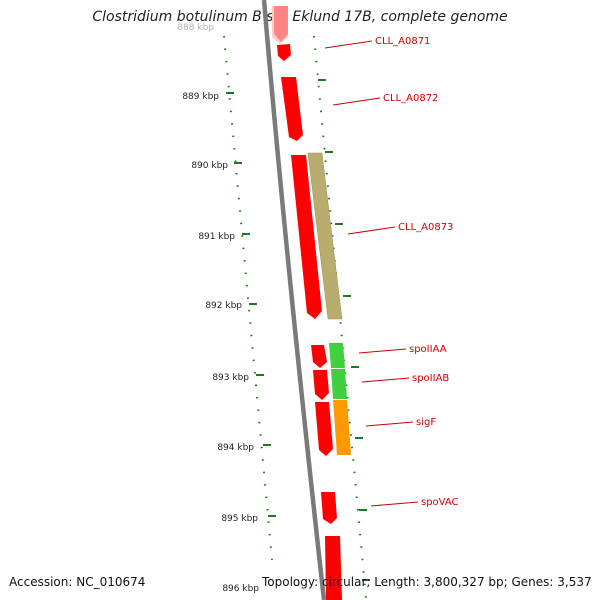 The width and height of the screenshot is (600, 600). What do you see at coordinates (230, 378) in the screenshot?
I see `scale-label: 893 kbp` at bounding box center [230, 378].